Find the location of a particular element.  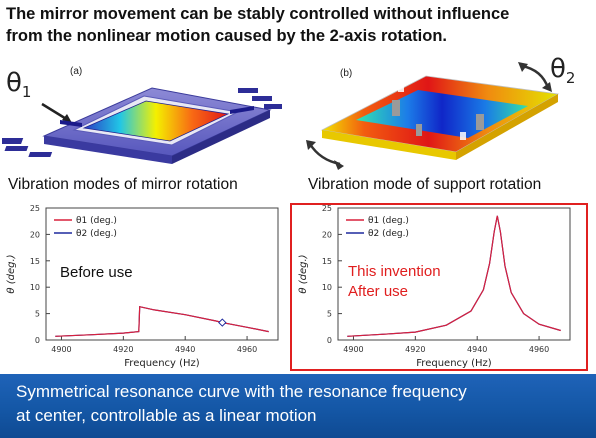

data-marker is located at coordinates (222, 322).